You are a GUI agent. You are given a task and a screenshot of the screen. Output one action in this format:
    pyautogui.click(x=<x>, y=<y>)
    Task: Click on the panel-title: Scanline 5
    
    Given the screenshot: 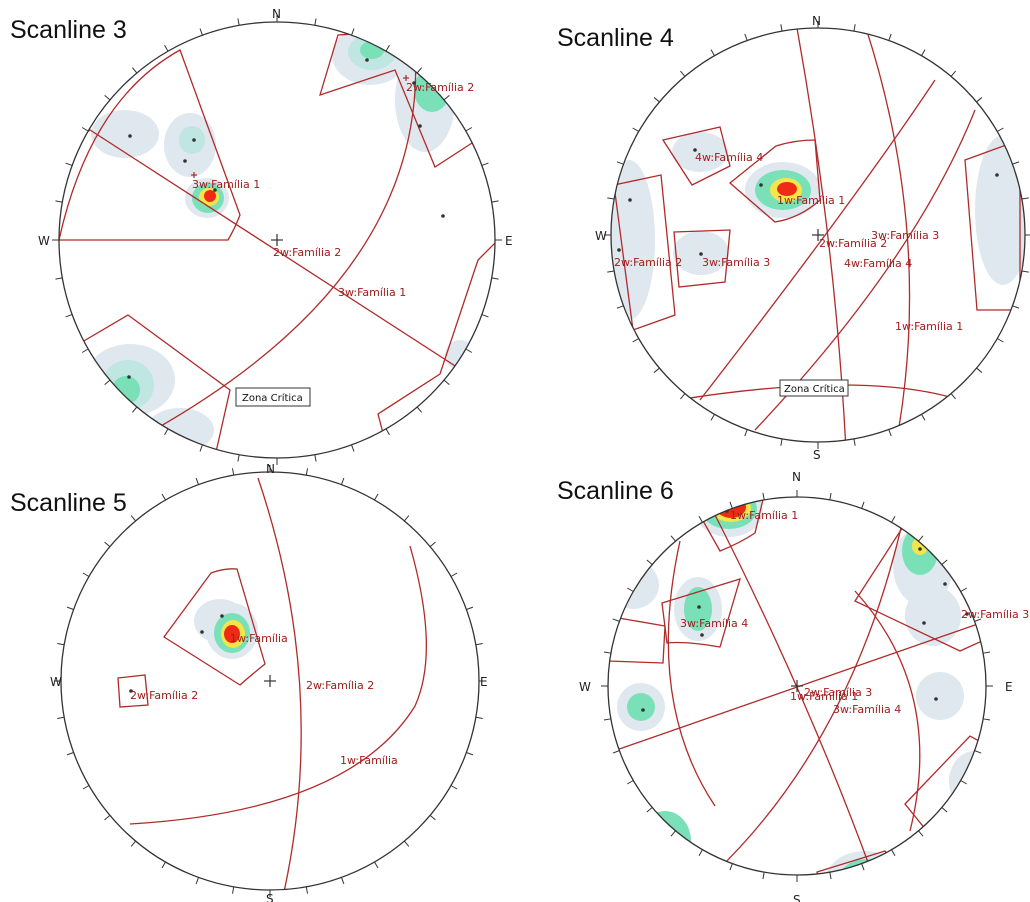 What is the action you would take?
    pyautogui.click(x=68, y=503)
    